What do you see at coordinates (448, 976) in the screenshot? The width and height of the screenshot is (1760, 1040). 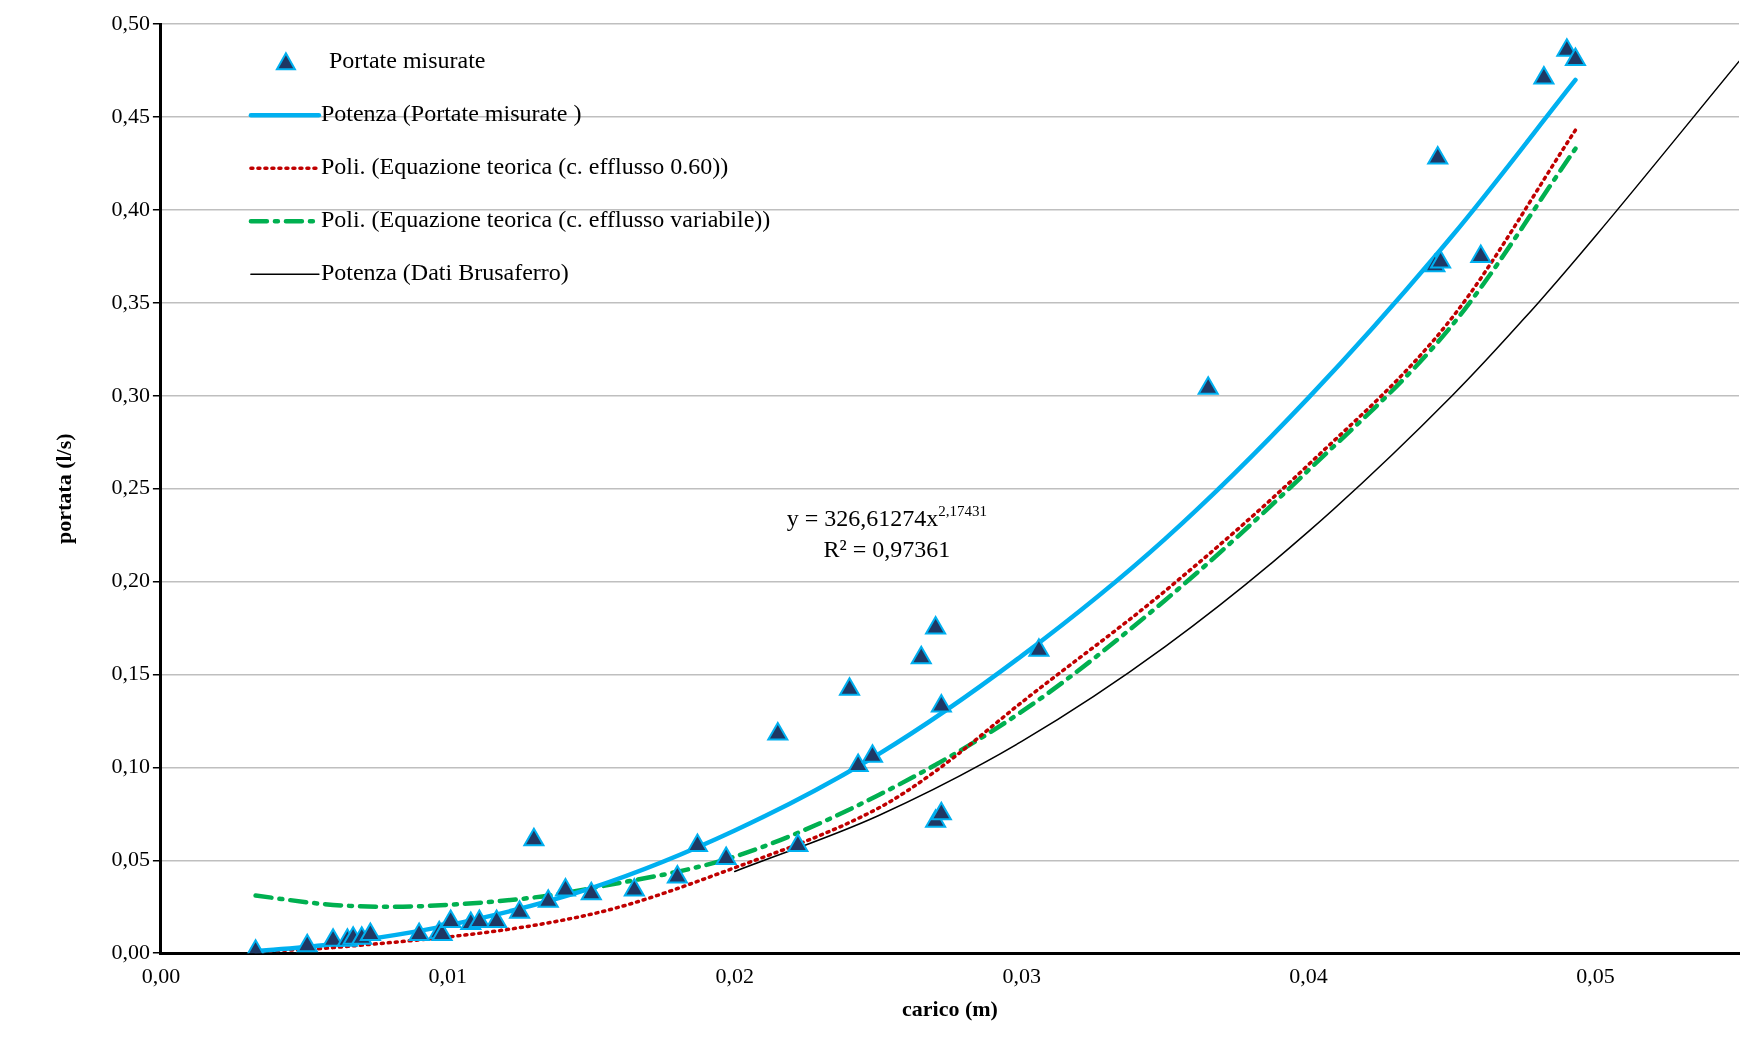 I see `x-tick-label: 0,01` at bounding box center [448, 976].